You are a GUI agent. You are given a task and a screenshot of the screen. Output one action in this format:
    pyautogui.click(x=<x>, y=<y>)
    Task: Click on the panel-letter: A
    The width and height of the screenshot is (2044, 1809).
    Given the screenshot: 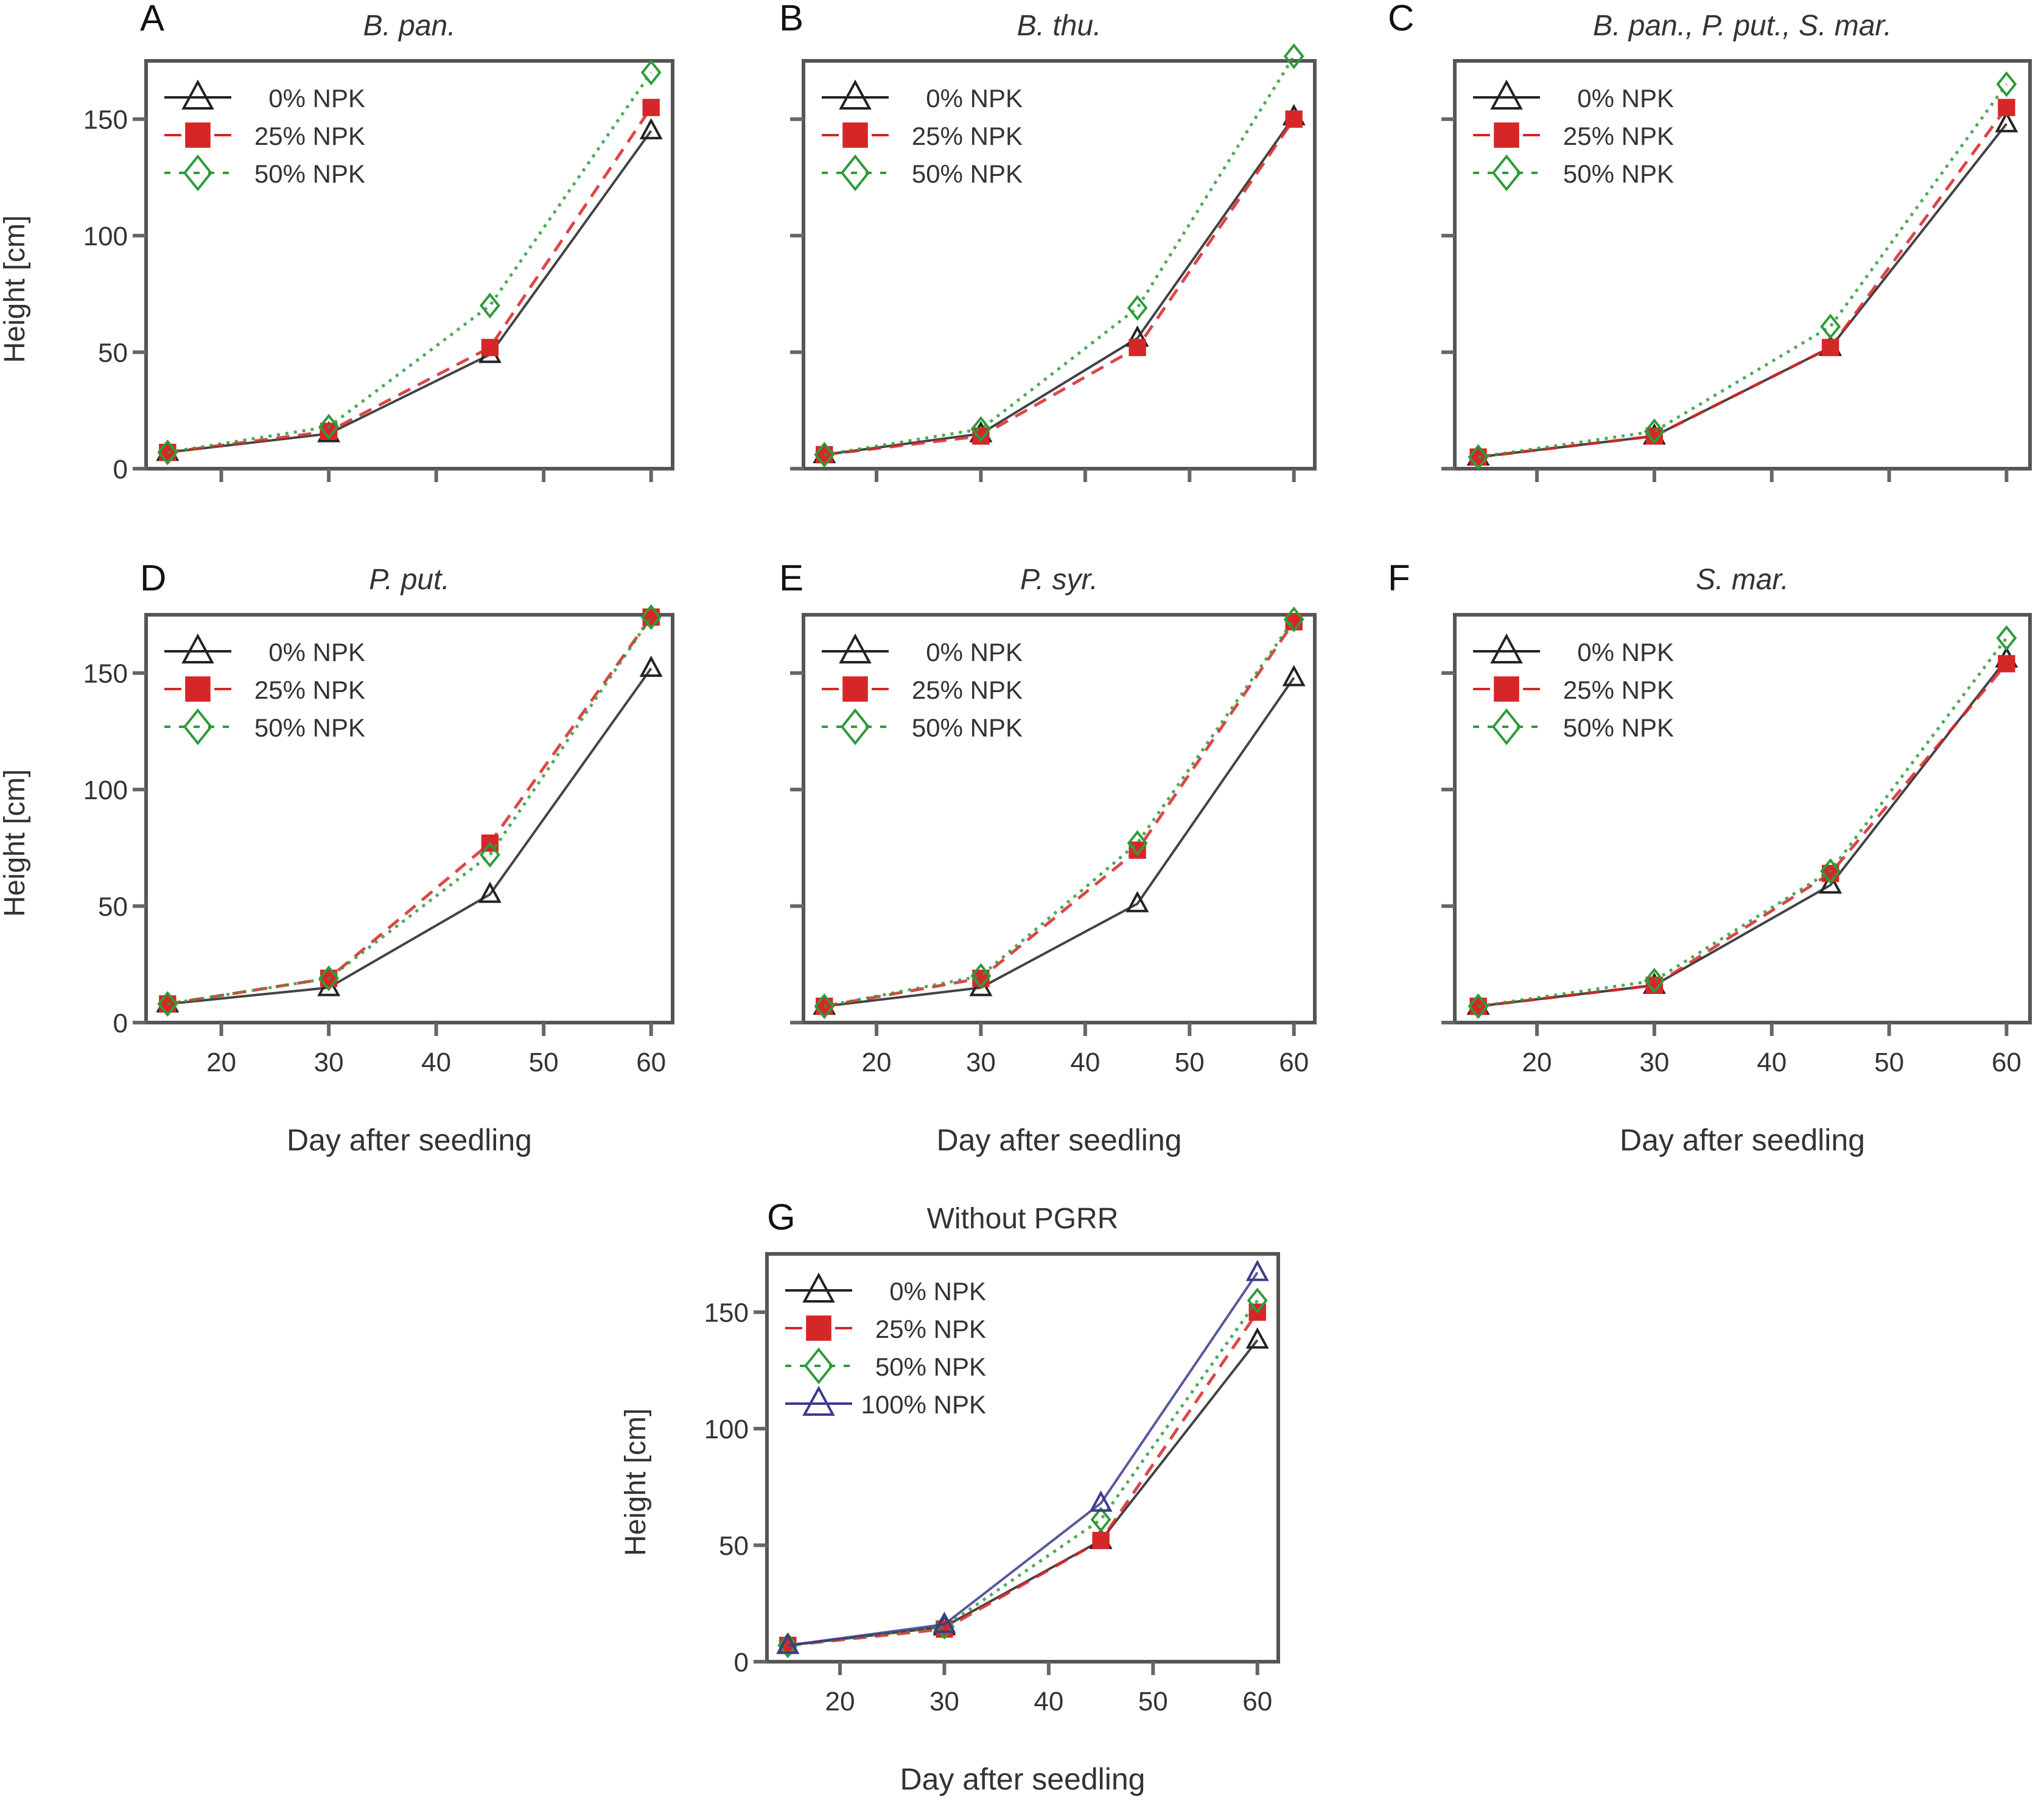 What is the action you would take?
    pyautogui.click(x=152, y=19)
    